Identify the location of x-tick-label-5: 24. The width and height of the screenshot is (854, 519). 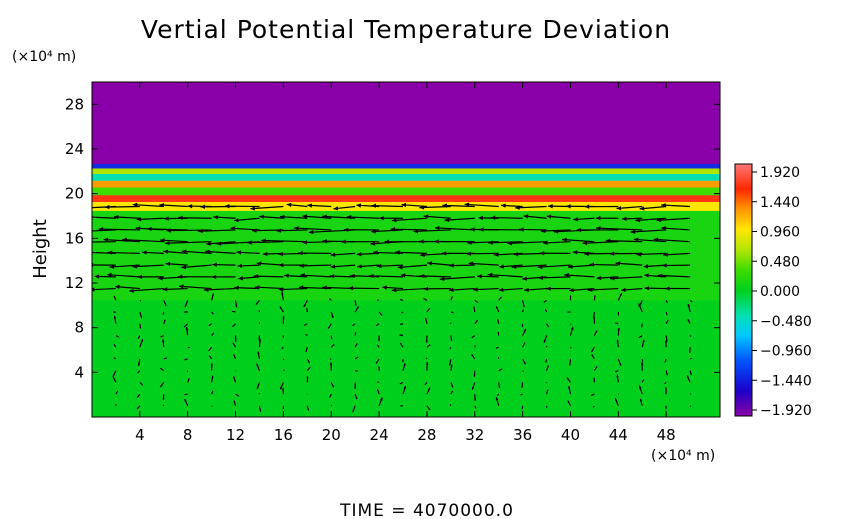
(379, 435).